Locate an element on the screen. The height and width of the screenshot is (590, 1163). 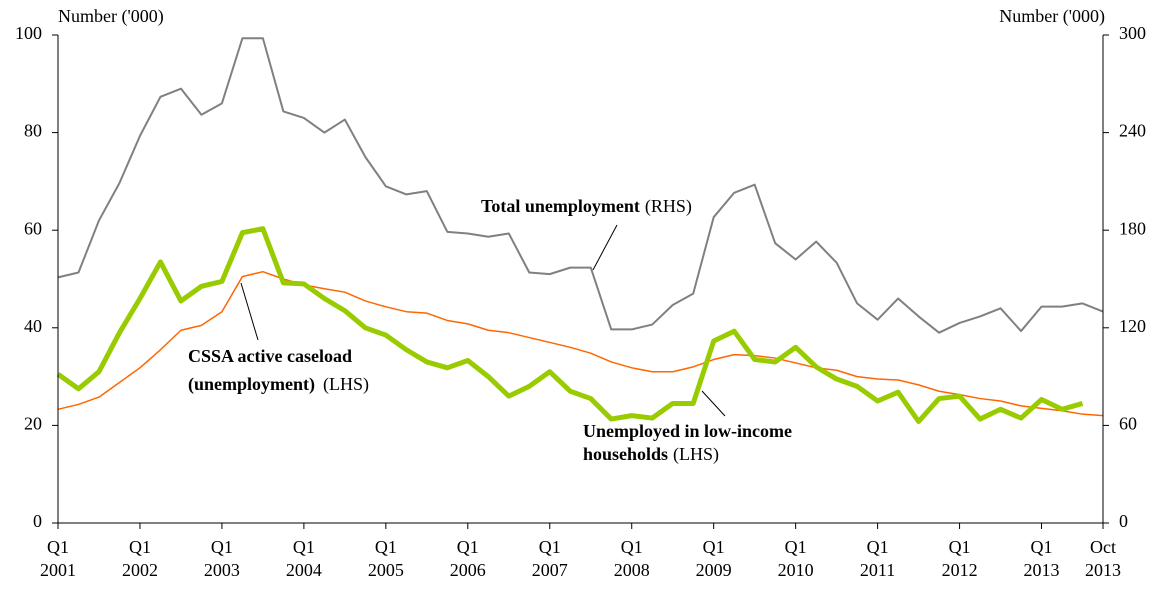
annotation: households (LHS) is located at coordinates (651, 454).